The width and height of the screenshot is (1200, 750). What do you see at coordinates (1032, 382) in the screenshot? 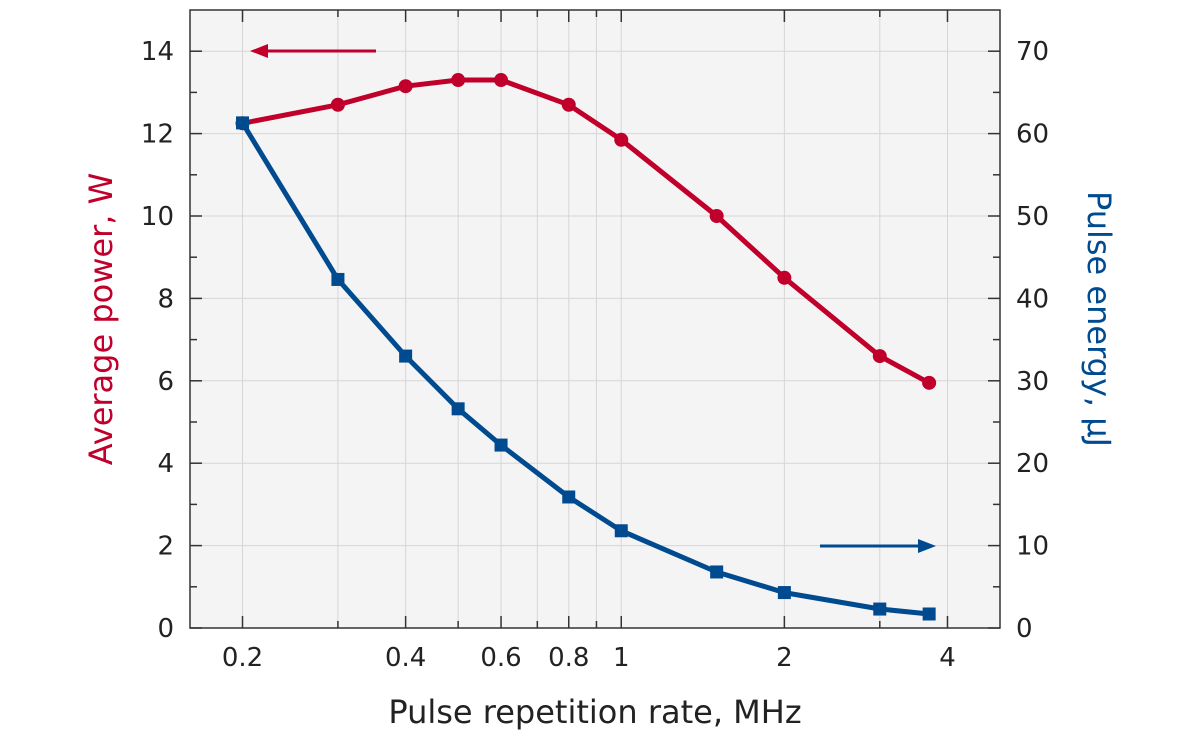
I see `y-tick-label-right: 30` at bounding box center [1032, 382].